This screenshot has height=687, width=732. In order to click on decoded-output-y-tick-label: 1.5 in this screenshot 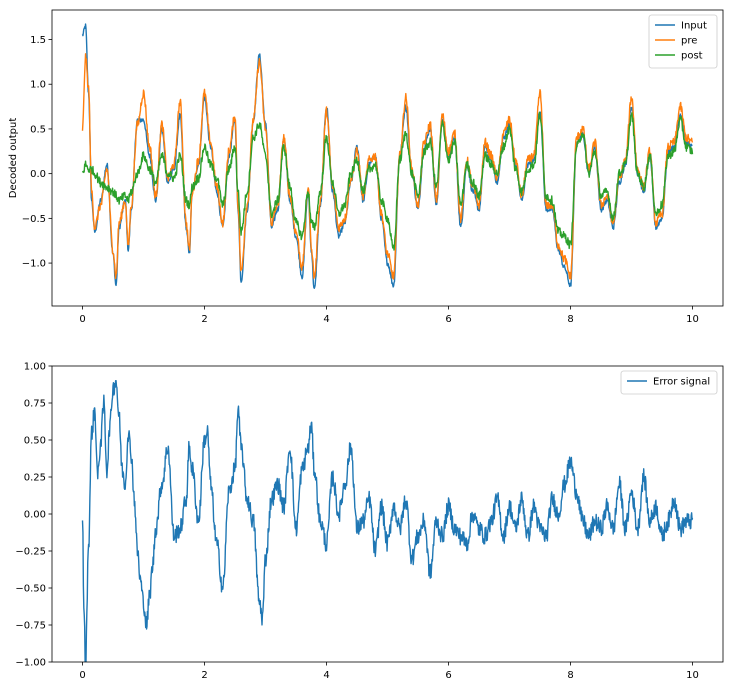, I will do `click(38, 40)`.